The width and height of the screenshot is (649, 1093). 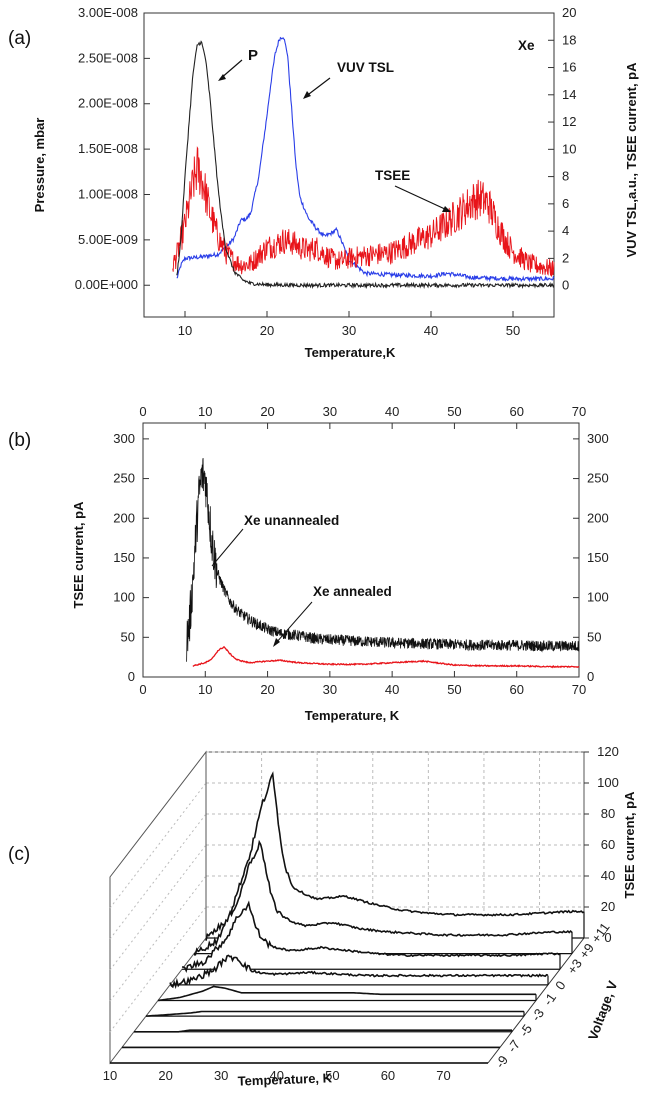 What do you see at coordinates (142, 411) in the screenshot?
I see `x-tick-label-top-b: 0` at bounding box center [142, 411].